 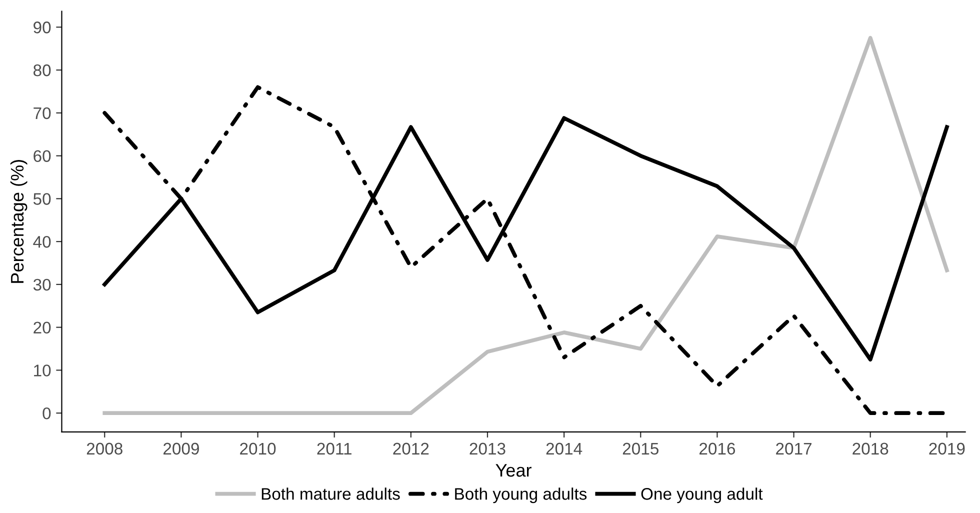 I want to click on x-tick-label: 2016, so click(x=718, y=448).